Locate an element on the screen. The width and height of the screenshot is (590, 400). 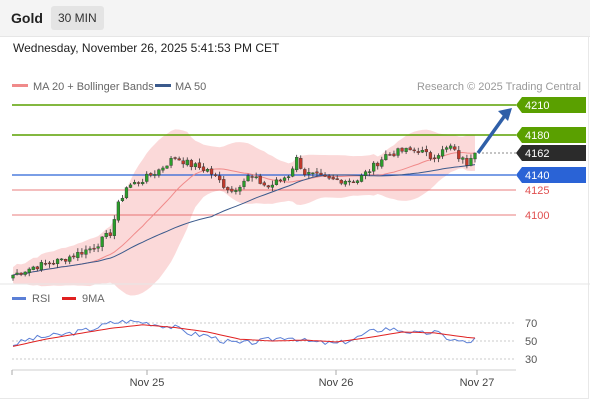
projection-arrow-shaft is located at coordinates (492, 133).